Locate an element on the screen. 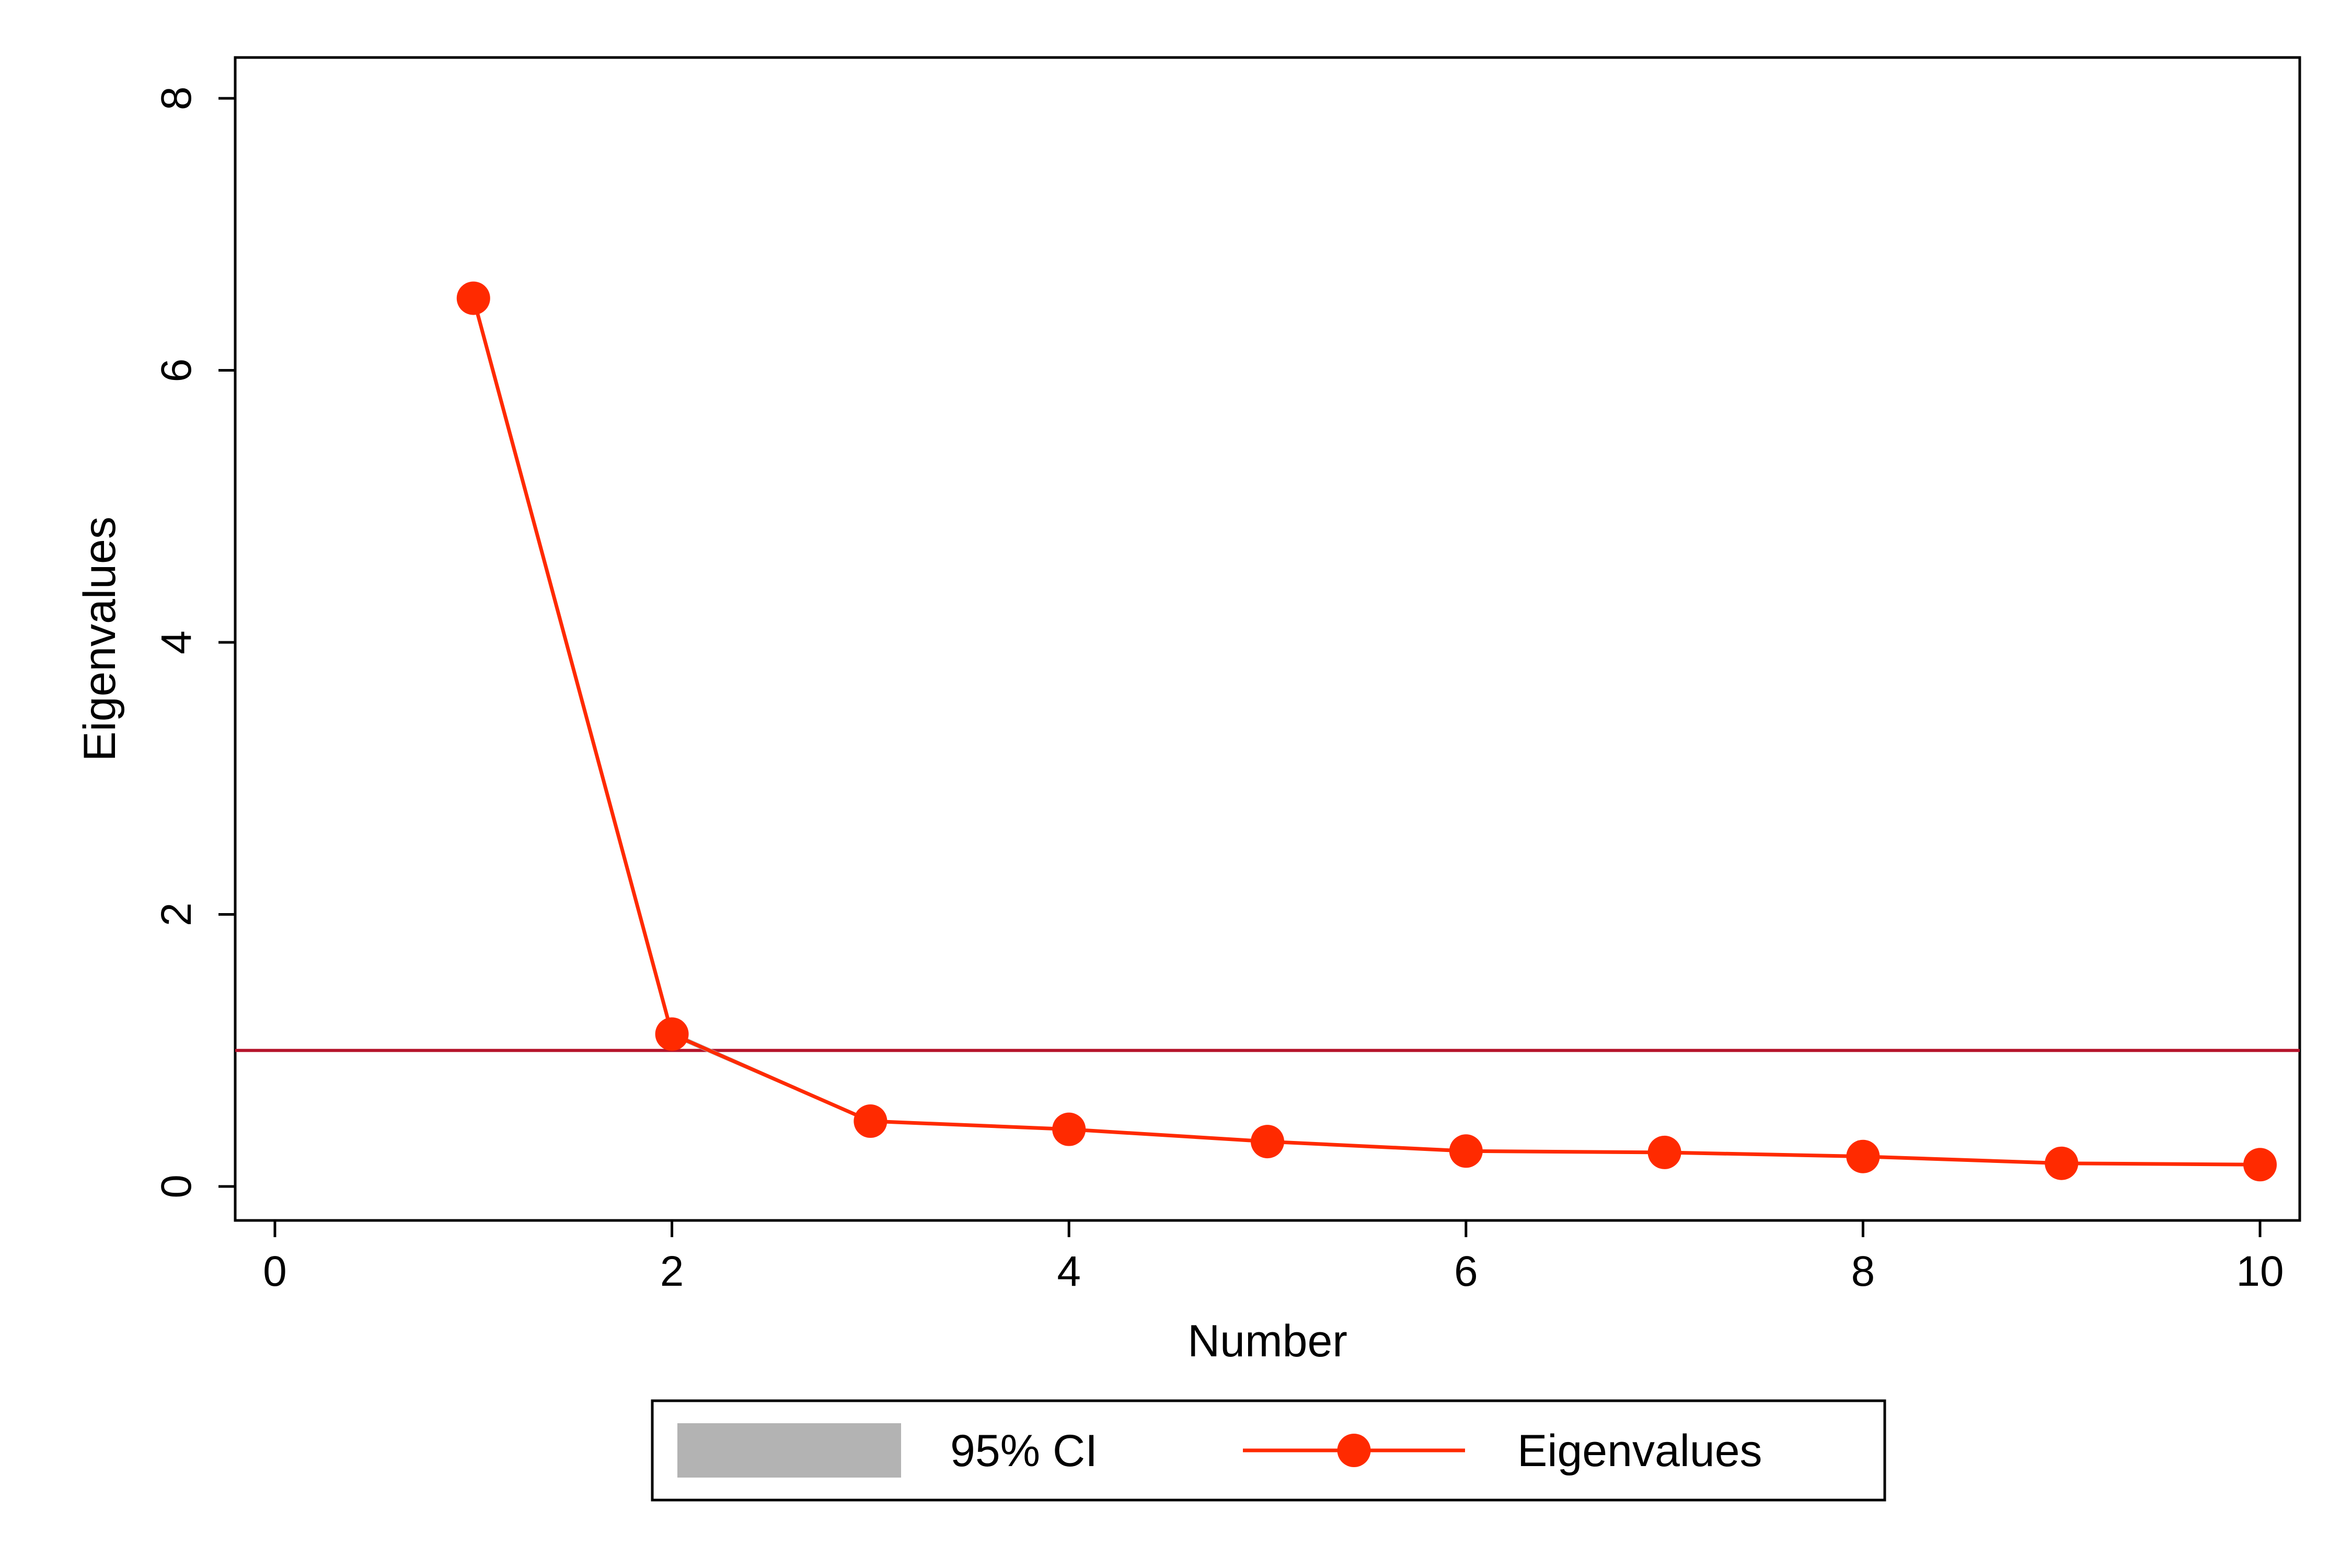 This screenshot has height=1568, width=2352. y-tick-label: 4 is located at coordinates (176, 642).